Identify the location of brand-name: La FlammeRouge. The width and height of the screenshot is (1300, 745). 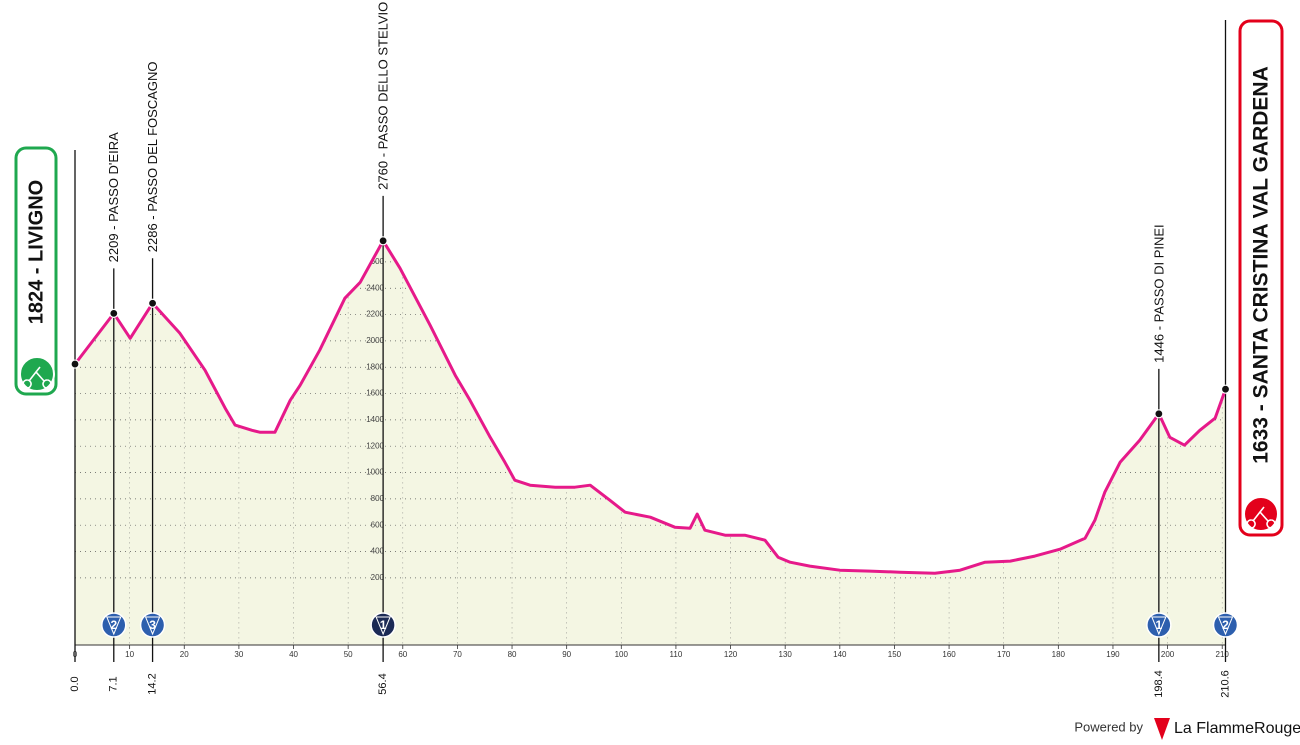
(1237, 728).